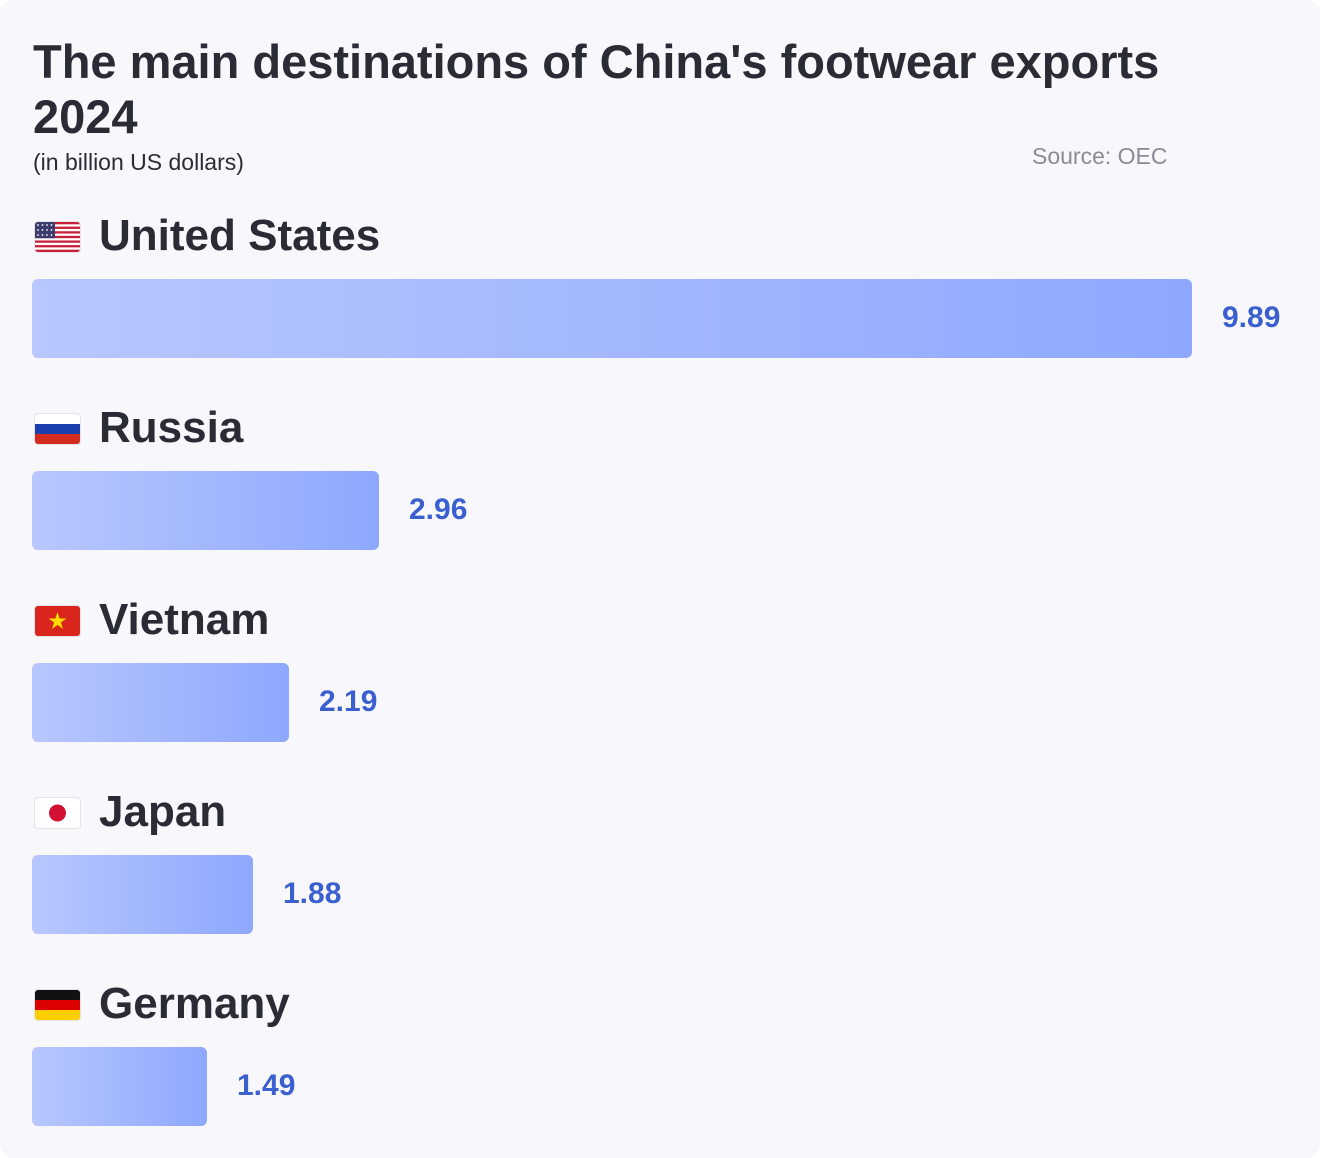 Image resolution: width=1320 pixels, height=1158 pixels. Describe the element at coordinates (57, 621) in the screenshot. I see `vietnam-flag-icon` at that location.